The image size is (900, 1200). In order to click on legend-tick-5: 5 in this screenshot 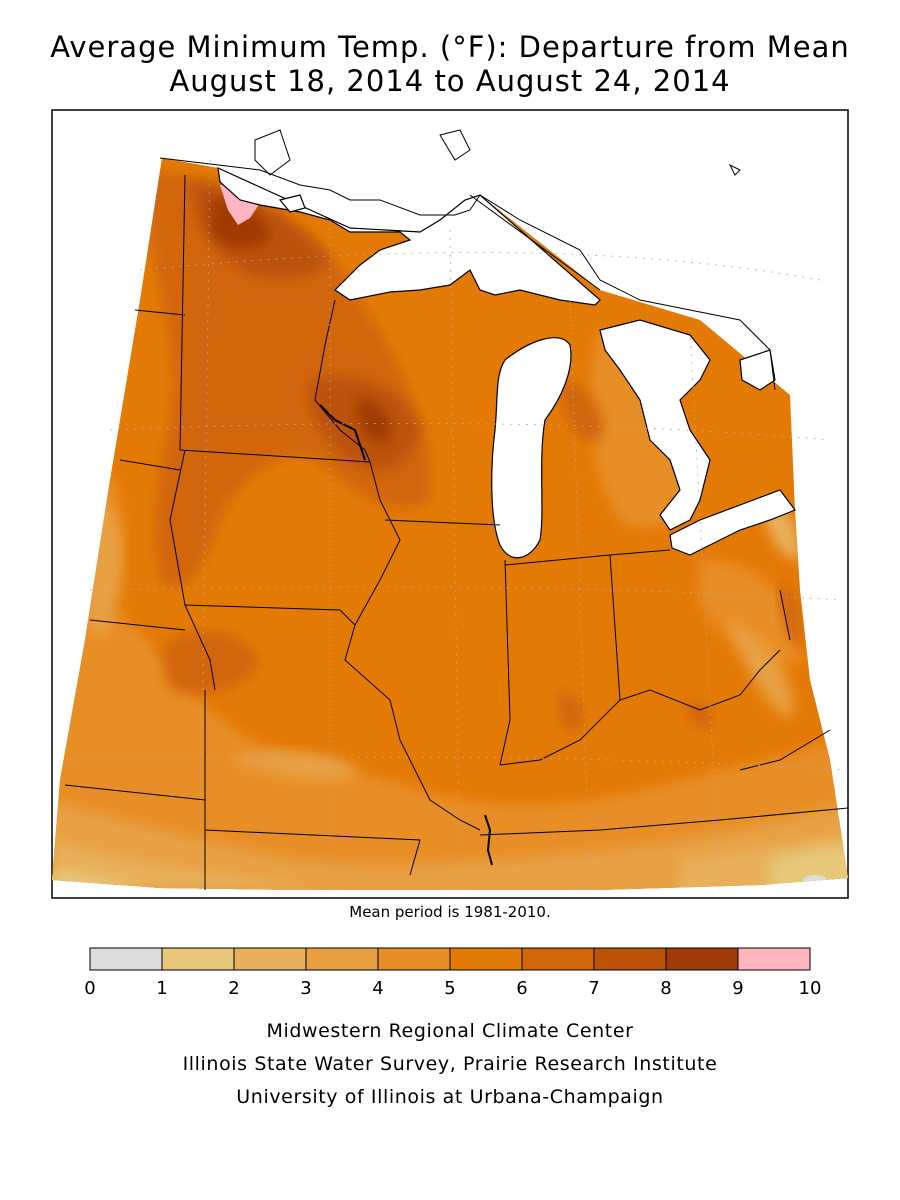, I will do `click(449, 988)`.